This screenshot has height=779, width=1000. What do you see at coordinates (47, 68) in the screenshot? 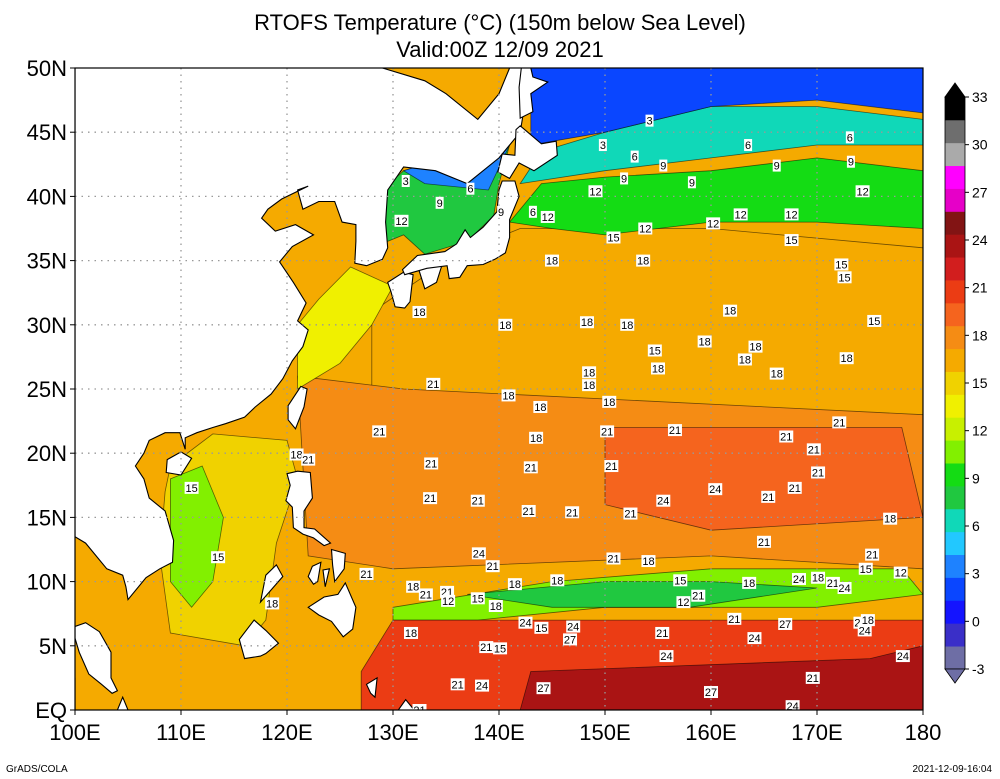
I see `lat-tick-label: 50N` at bounding box center [47, 68].